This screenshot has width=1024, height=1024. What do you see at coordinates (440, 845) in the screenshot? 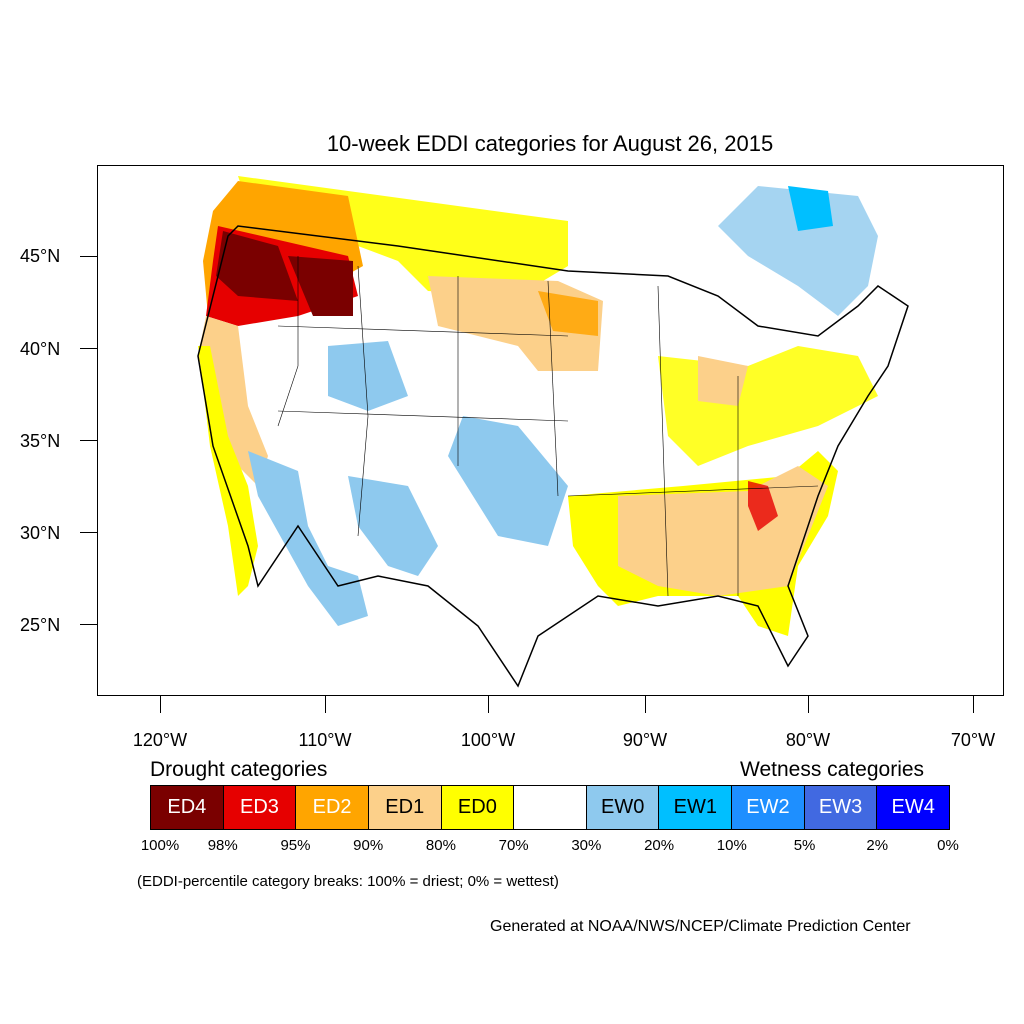
I see `percent-break-label: 80%` at bounding box center [440, 845].